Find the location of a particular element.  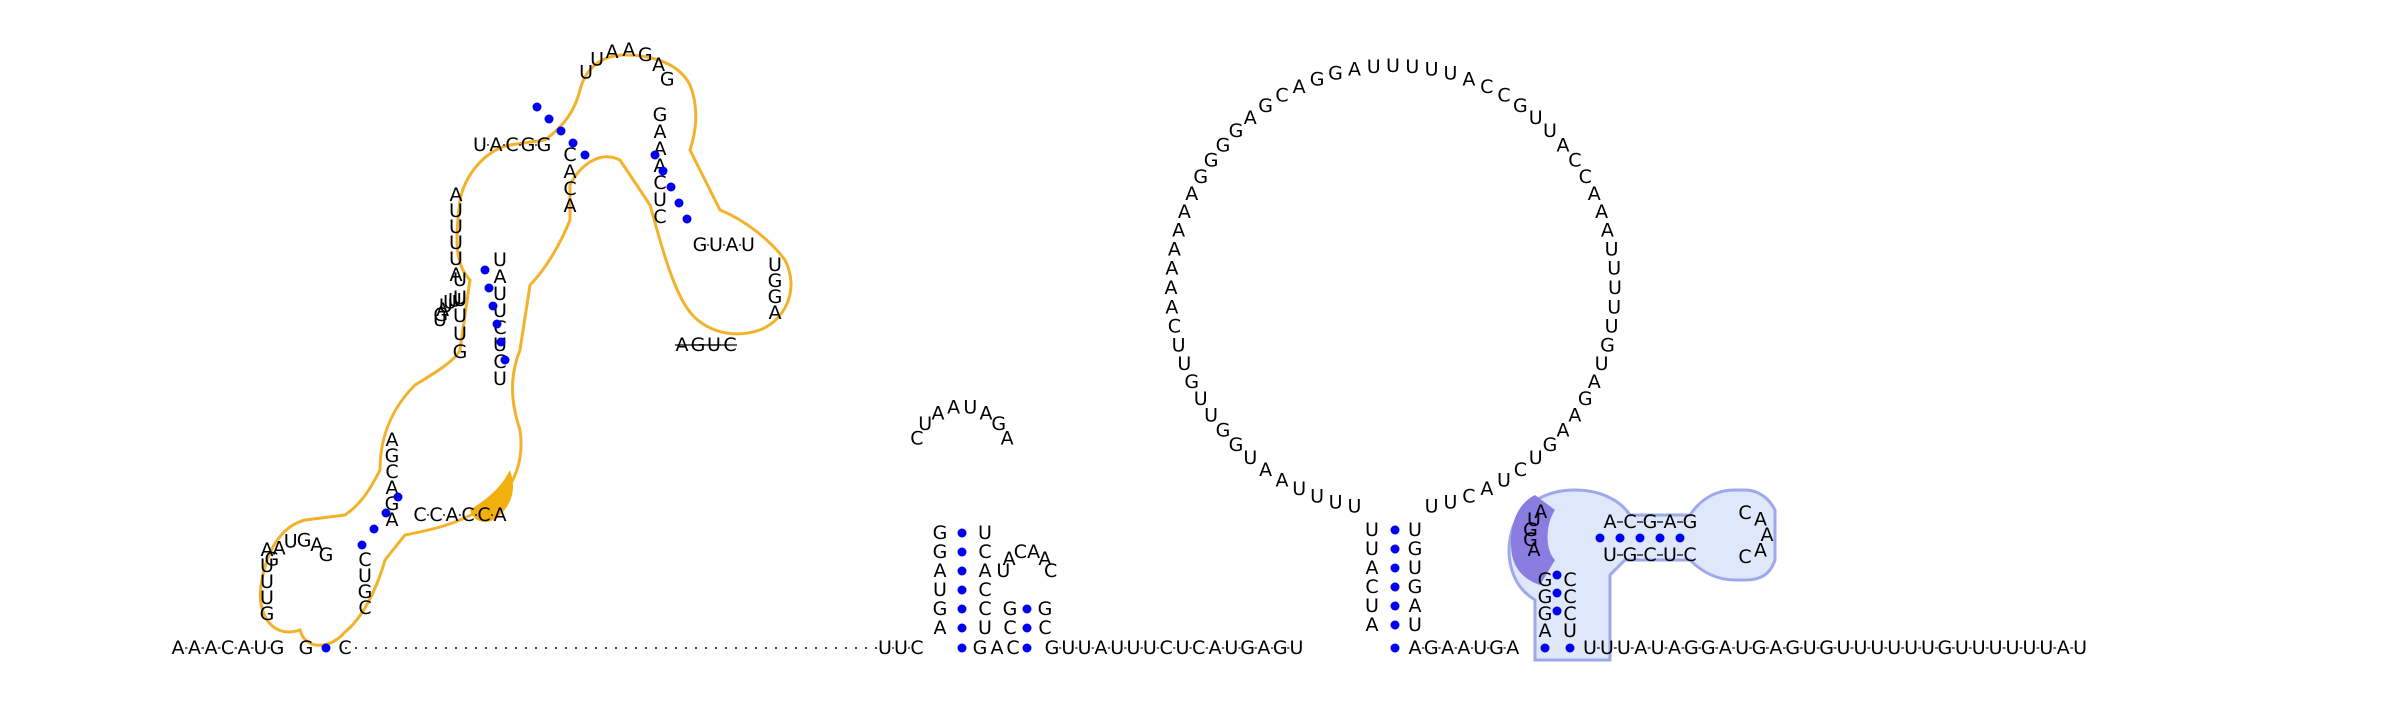

bigloop-stem-left: U is located at coordinates (1372, 606).